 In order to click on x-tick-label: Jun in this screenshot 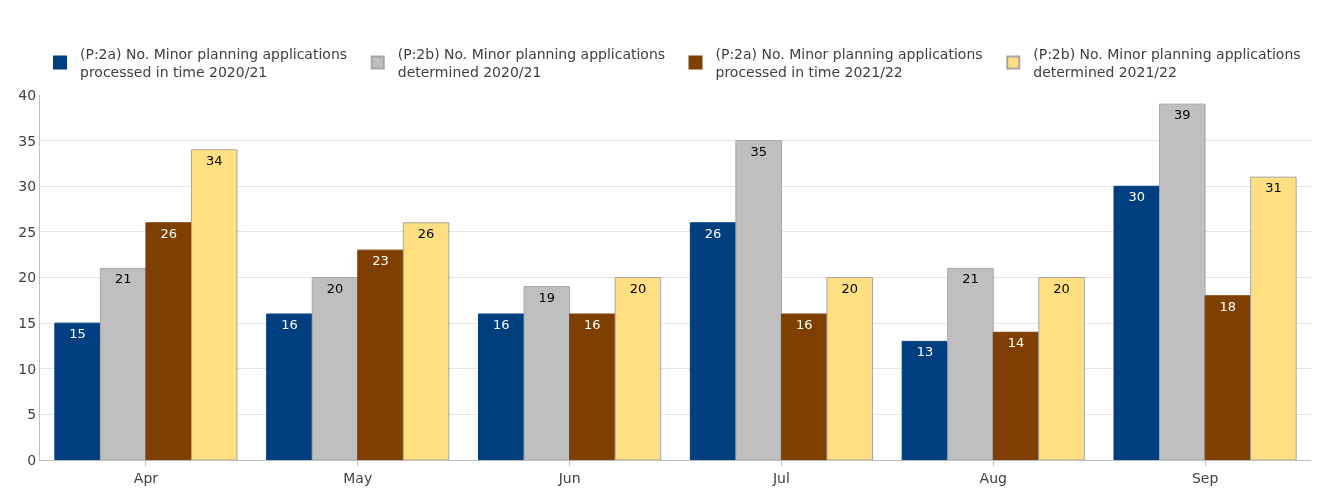, I will do `click(569, 477)`.